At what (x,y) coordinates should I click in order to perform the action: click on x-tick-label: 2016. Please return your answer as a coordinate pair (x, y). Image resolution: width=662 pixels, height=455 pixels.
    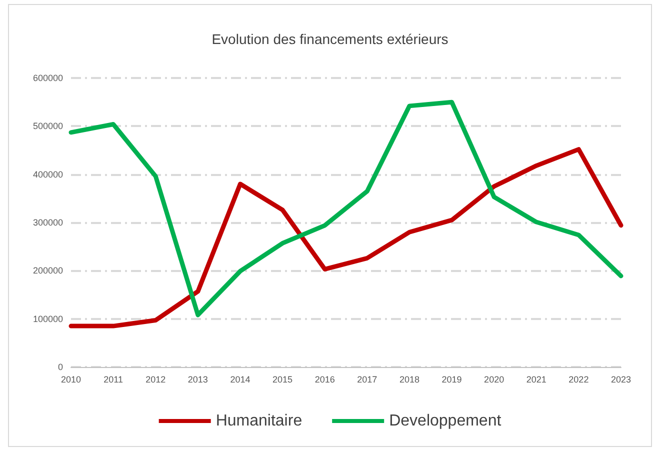
    Looking at the image, I should click on (324, 379).